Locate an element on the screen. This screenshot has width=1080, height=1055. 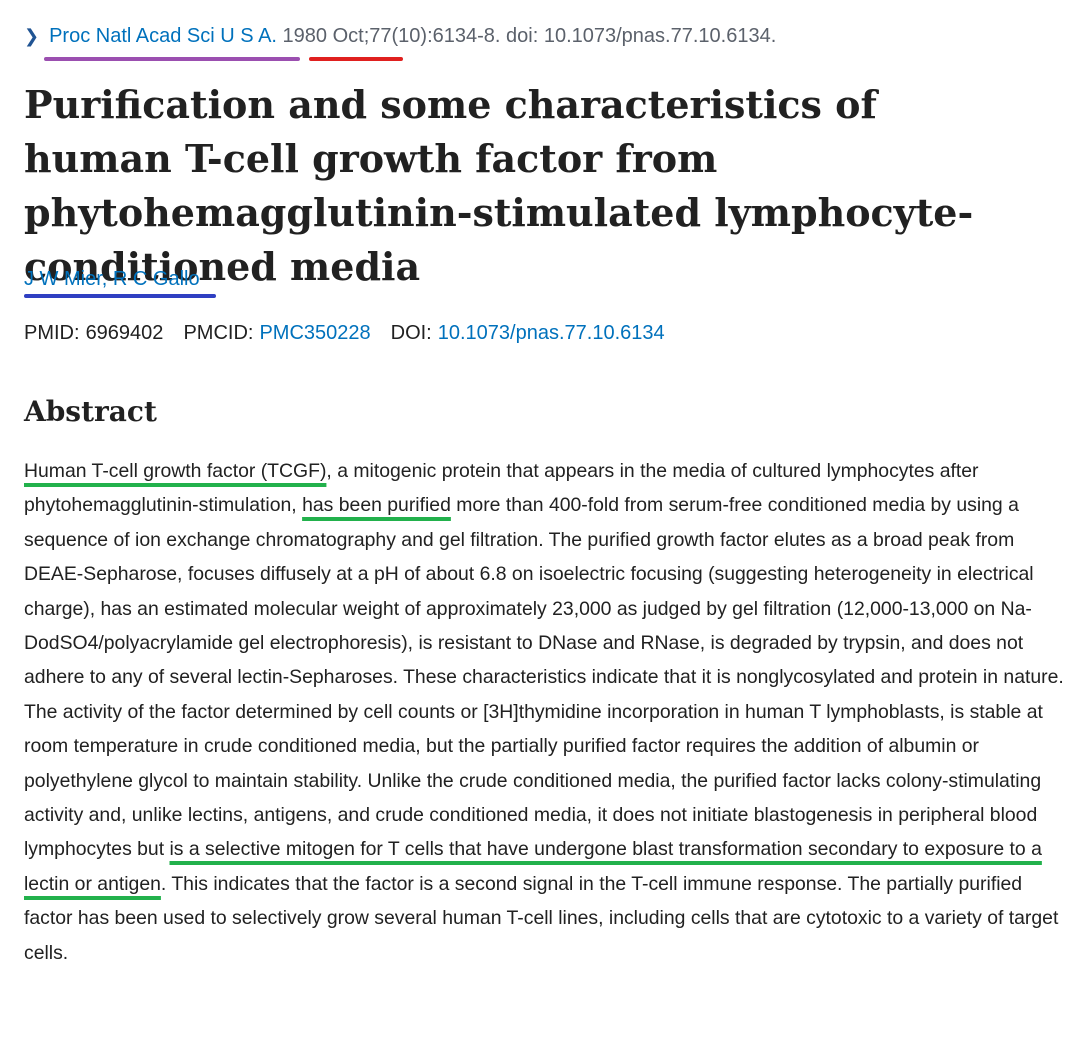
abstract-highlight: Human T-cell growth factor (TCGF) is located at coordinates (175, 471).